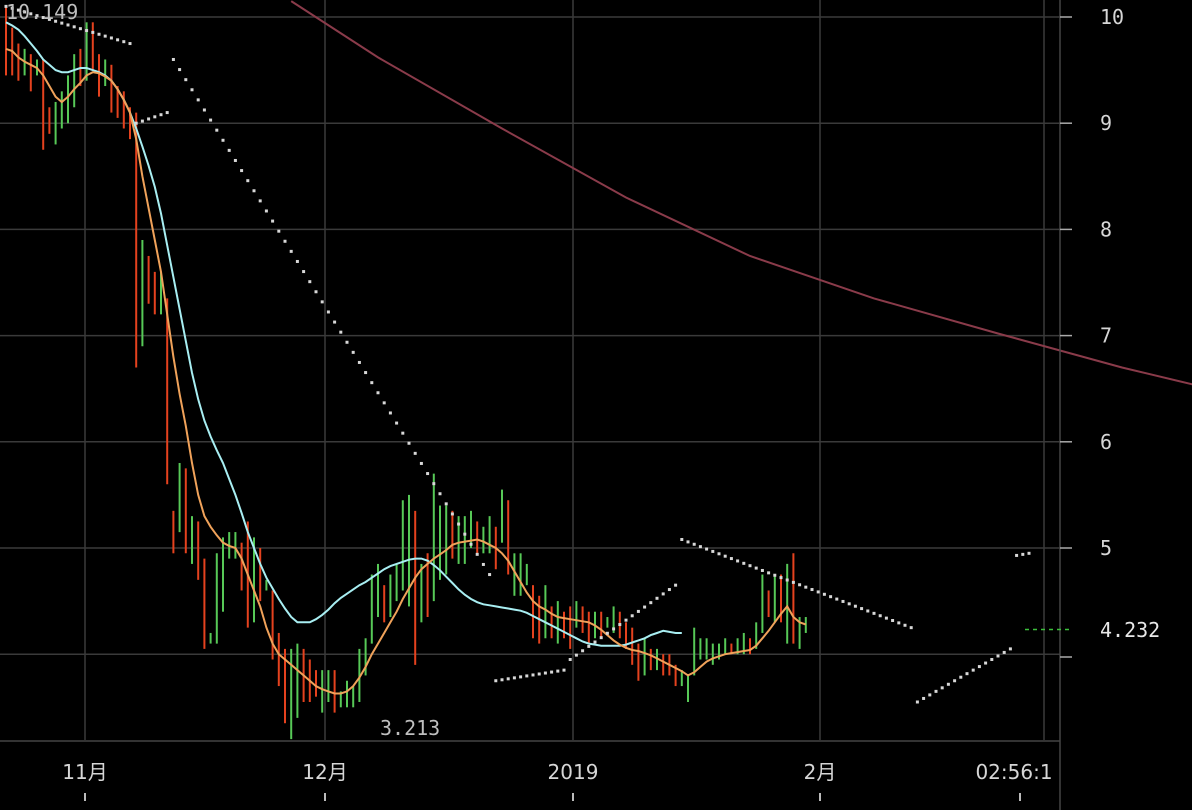  I want to click on x-tick-label: 2019, so click(573, 772).